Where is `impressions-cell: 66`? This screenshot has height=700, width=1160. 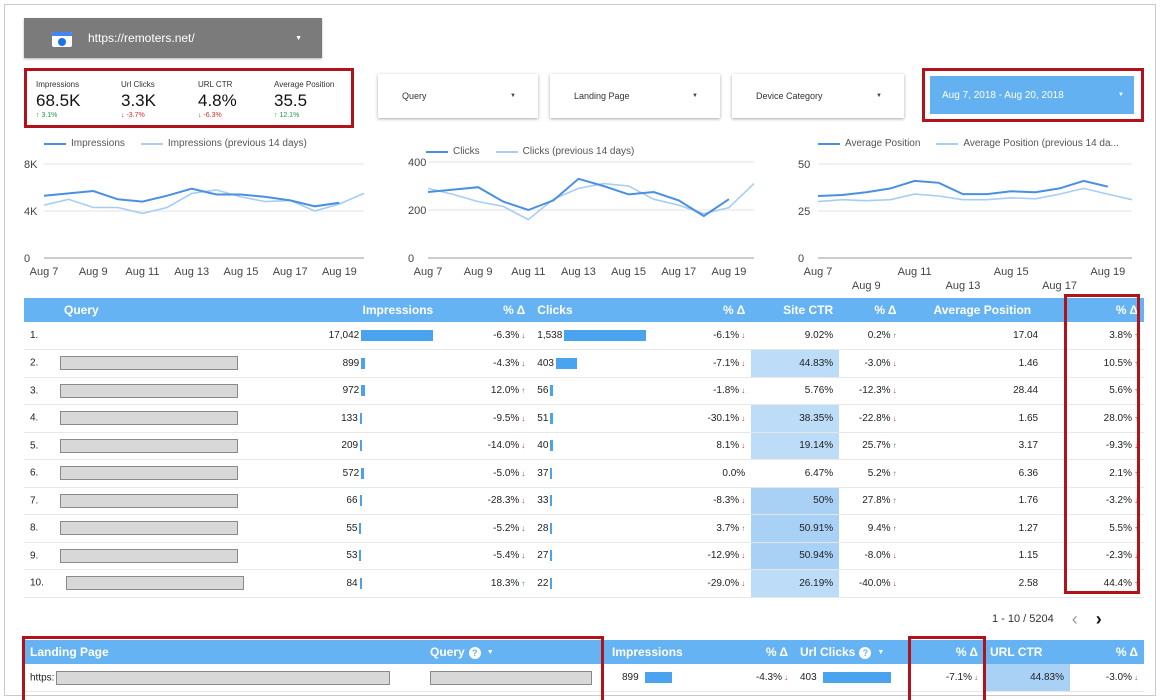 impressions-cell: 66 is located at coordinates (371, 501).